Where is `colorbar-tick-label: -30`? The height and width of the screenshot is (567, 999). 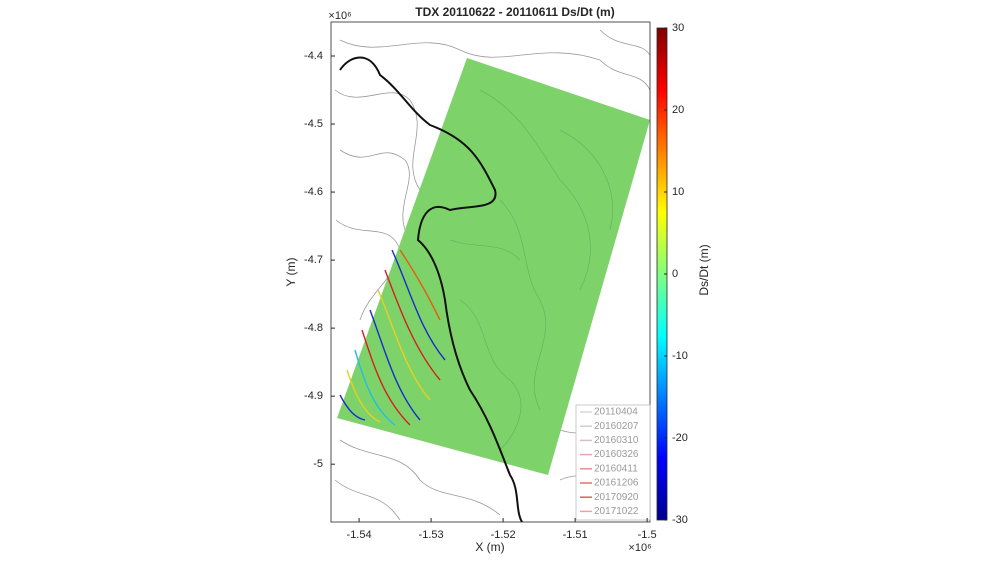 colorbar-tick-label: -30 is located at coordinates (680, 520).